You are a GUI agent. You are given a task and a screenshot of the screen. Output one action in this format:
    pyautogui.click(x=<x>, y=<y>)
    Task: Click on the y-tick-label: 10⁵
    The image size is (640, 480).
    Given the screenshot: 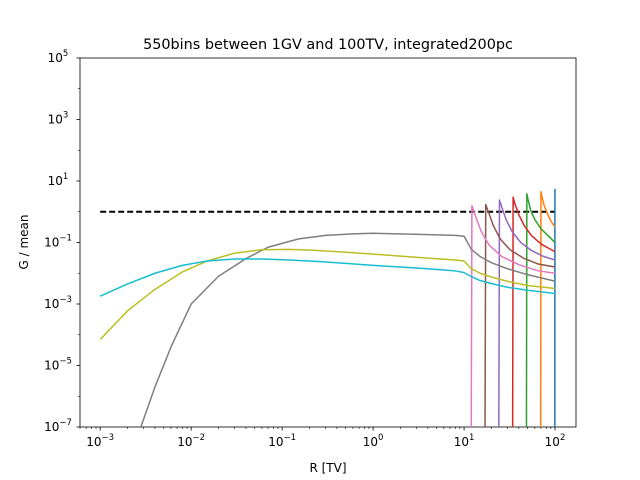 What is the action you would take?
    pyautogui.click(x=58, y=57)
    